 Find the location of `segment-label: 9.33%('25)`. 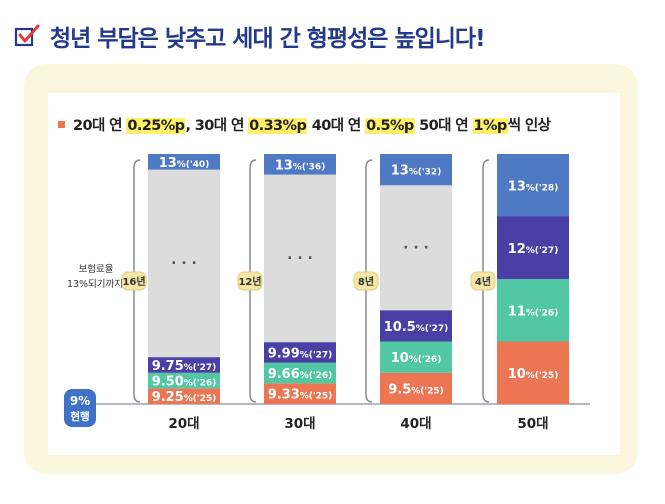

segment-label: 9.33%('25) is located at coordinates (300, 395).